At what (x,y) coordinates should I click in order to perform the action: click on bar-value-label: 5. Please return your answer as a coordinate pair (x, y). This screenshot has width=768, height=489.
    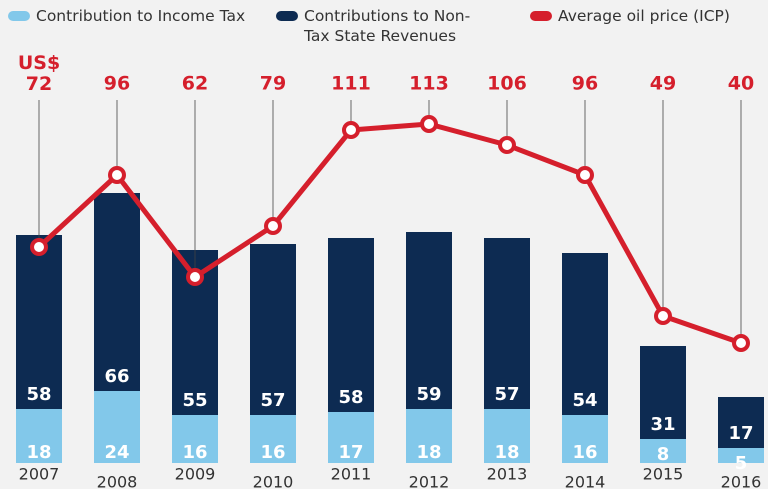
    Looking at the image, I should click on (741, 463).